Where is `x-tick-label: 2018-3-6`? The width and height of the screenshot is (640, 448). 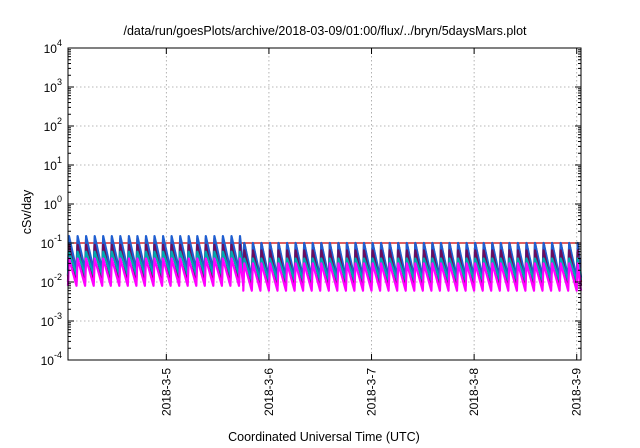
x-tick-label: 2018-3-6 is located at coordinates (269, 392).